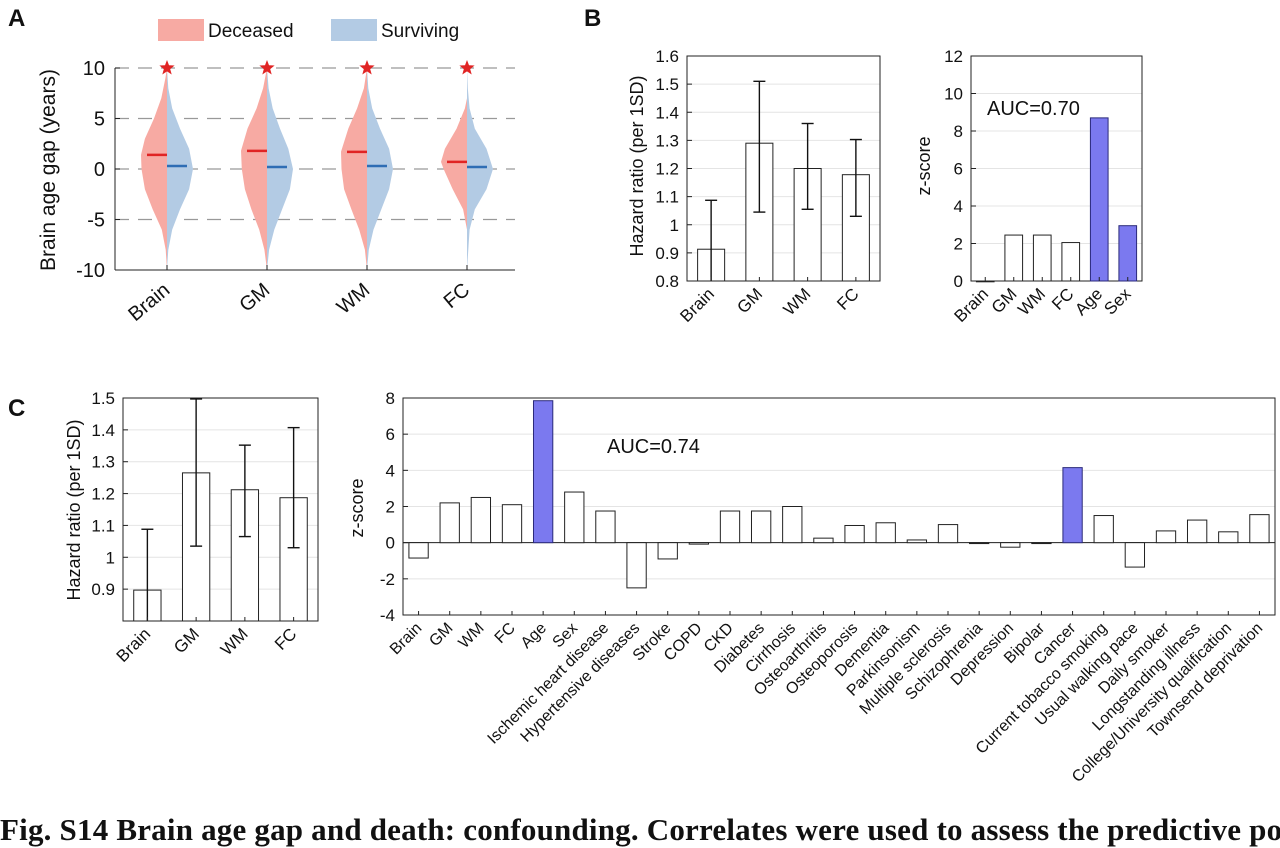  What do you see at coordinates (605, 527) in the screenshot?
I see `bar-ischemic-heart-disease` at bounding box center [605, 527].